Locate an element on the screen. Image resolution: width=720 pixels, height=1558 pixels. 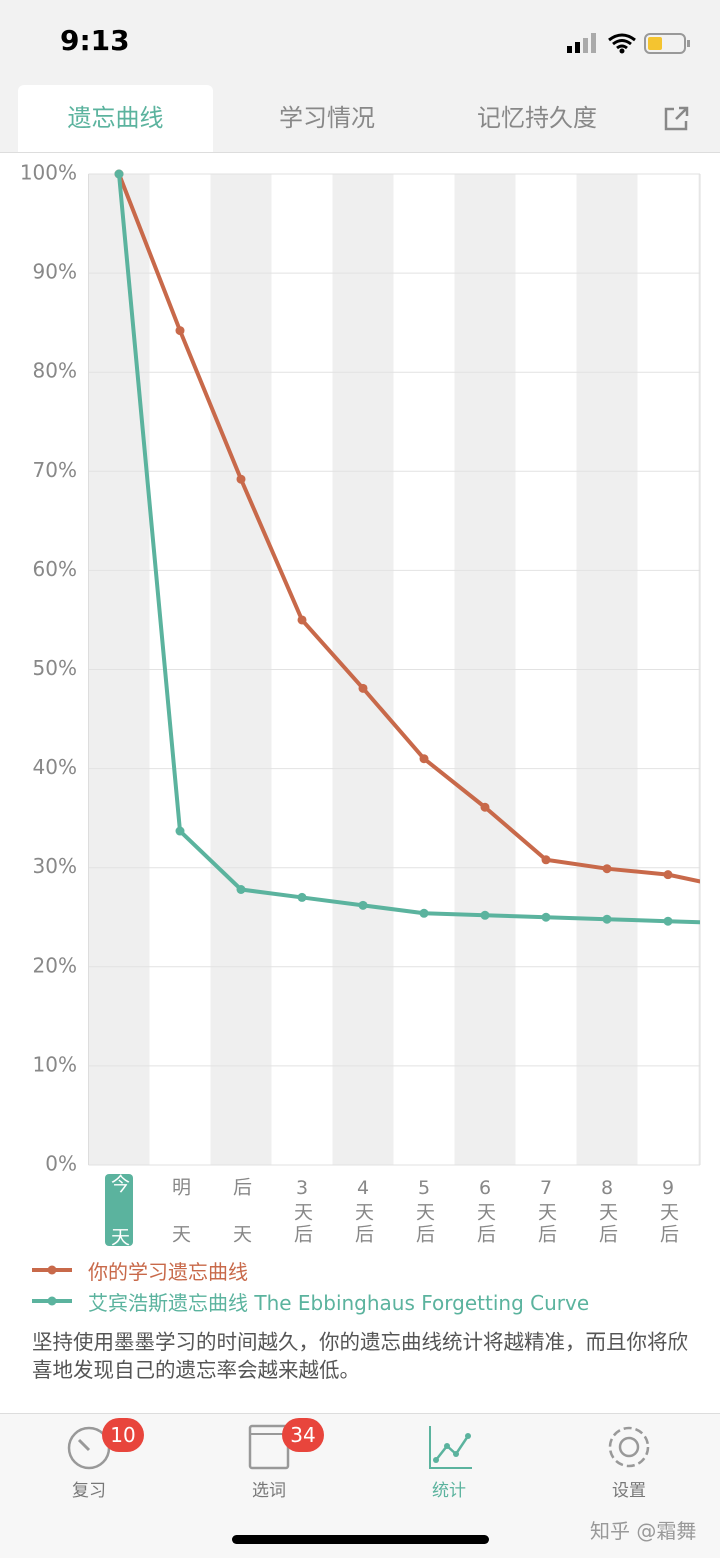
time: 9:13 is located at coordinates (95, 40).